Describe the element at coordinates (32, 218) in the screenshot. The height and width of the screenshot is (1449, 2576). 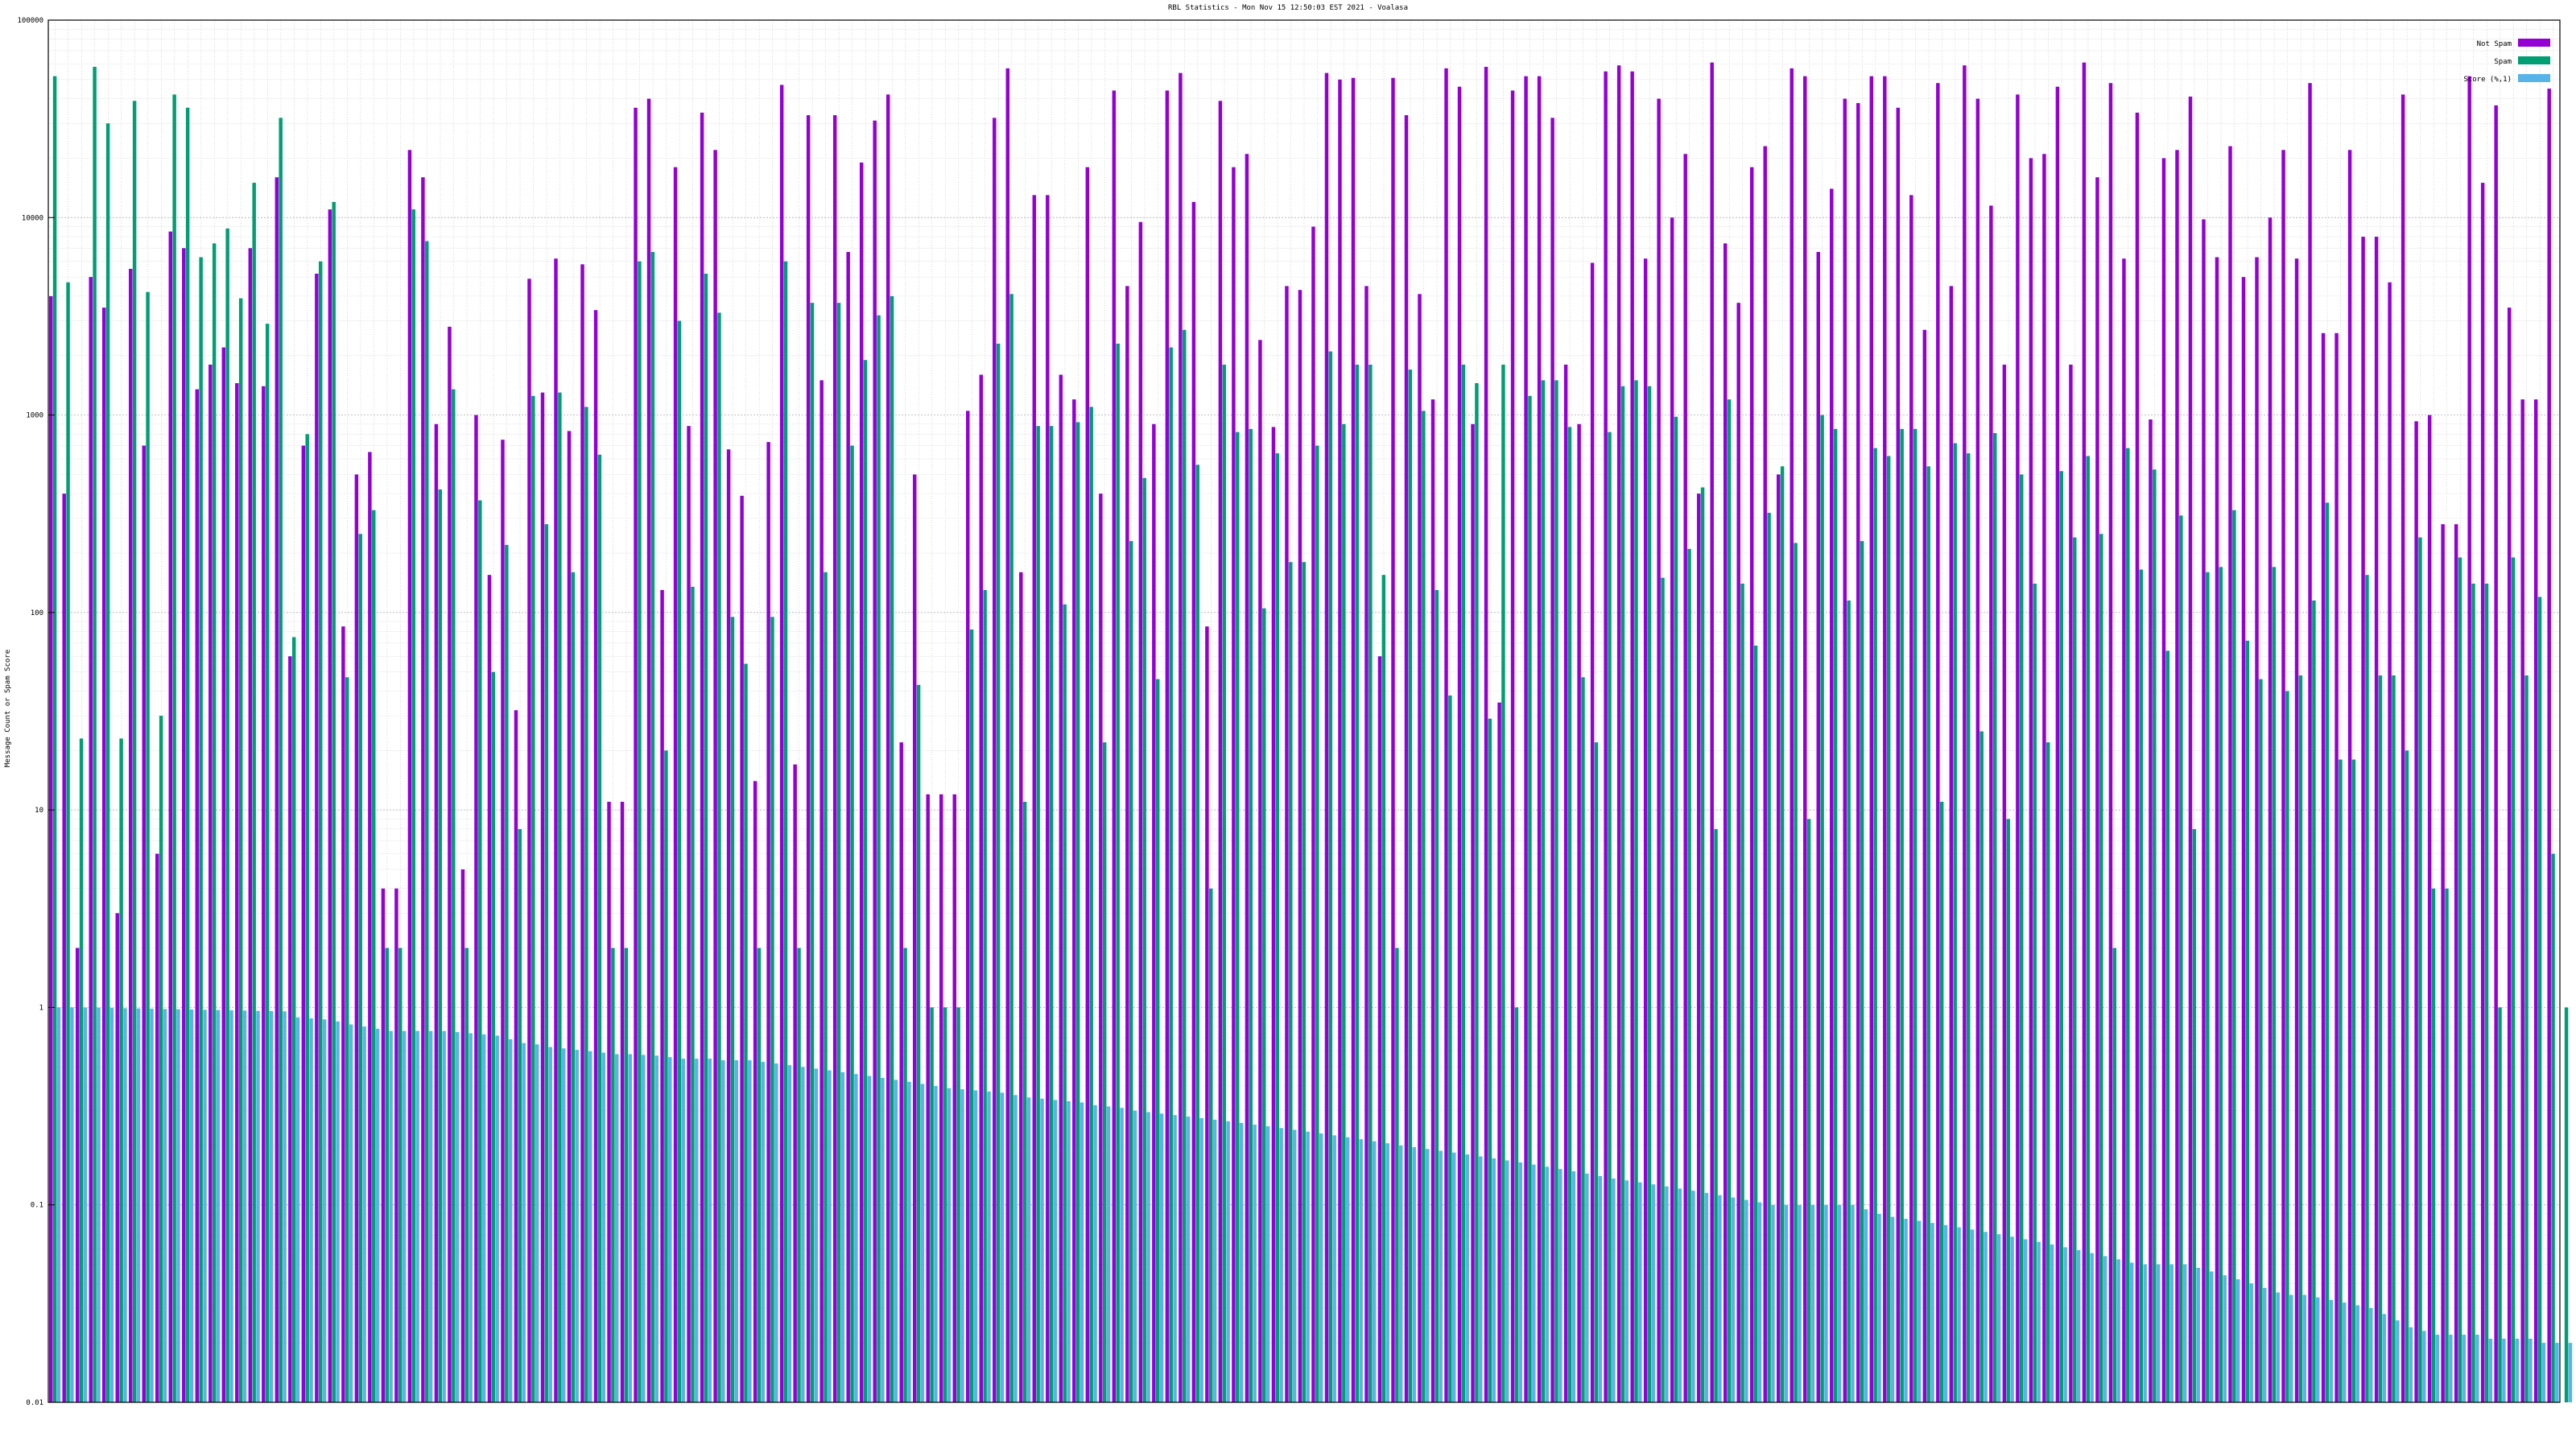
I see `y-tick-label: 10000` at that location.